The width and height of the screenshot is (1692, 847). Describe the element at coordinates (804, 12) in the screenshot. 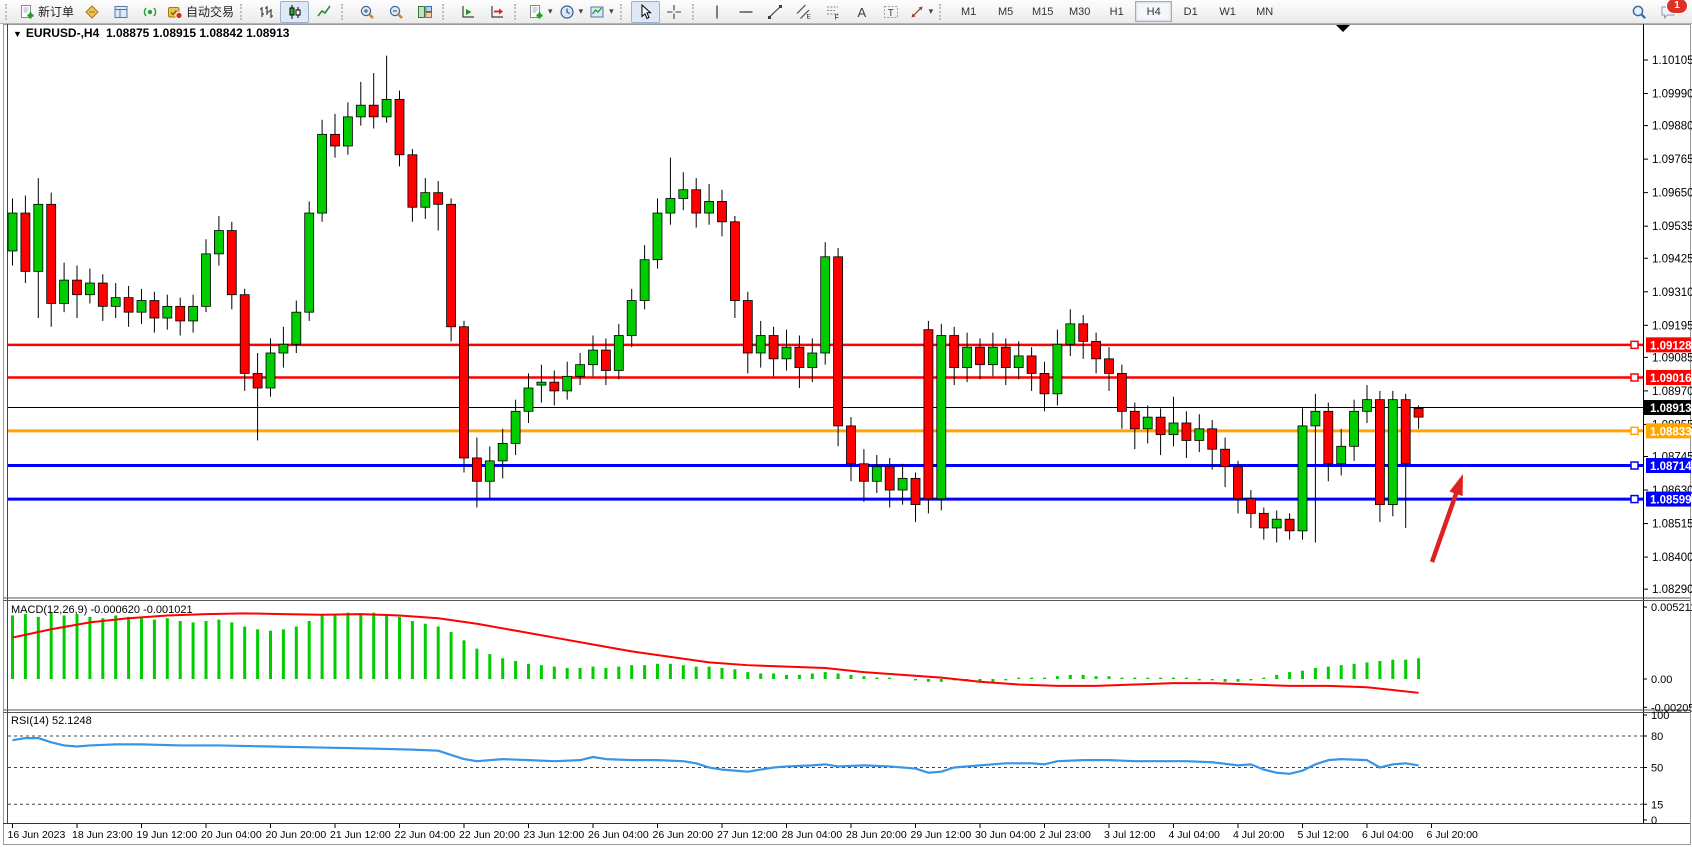

I see `equidistant-channel-button: E` at that location.